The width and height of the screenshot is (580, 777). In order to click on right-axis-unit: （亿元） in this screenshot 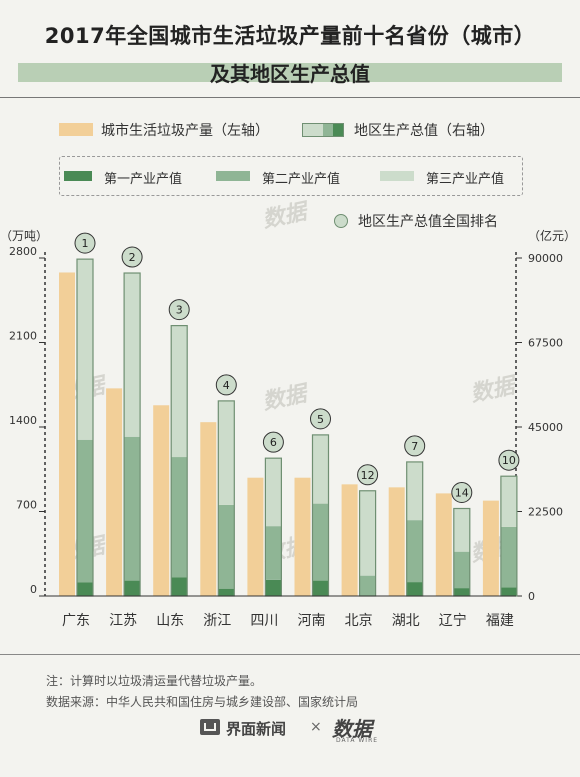, I will do `click(552, 236)`.